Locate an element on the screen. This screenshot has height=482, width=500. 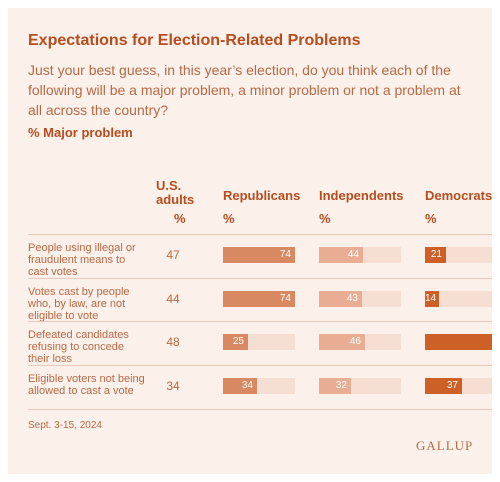
bar-independents: 43 is located at coordinates (340, 299).